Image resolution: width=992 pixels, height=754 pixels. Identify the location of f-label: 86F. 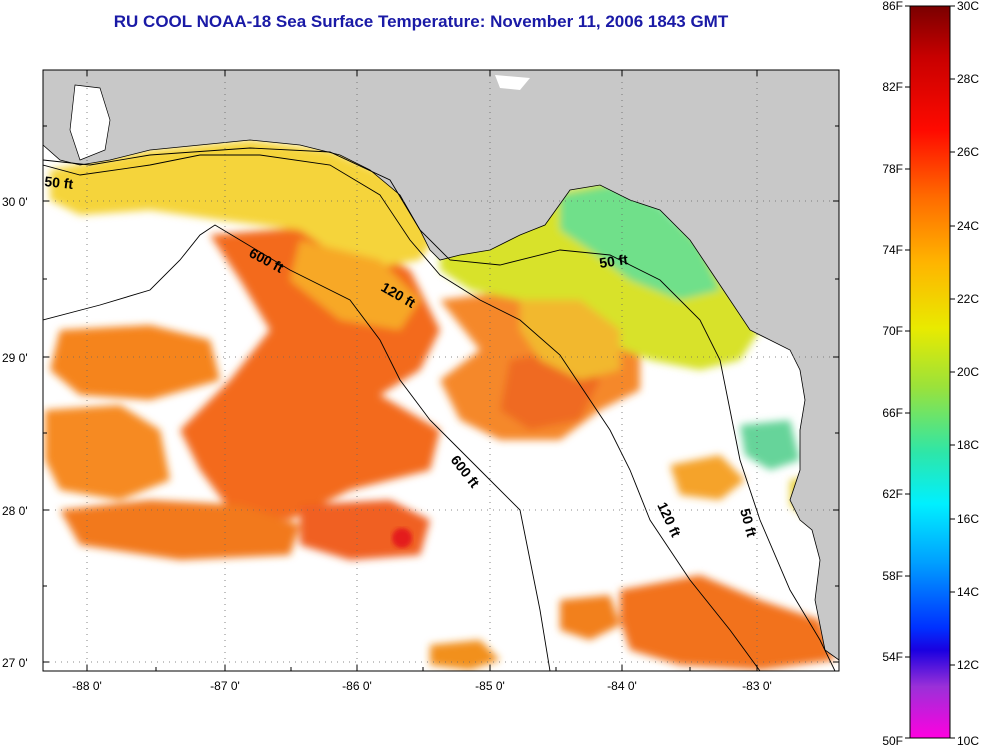
(892, 6).